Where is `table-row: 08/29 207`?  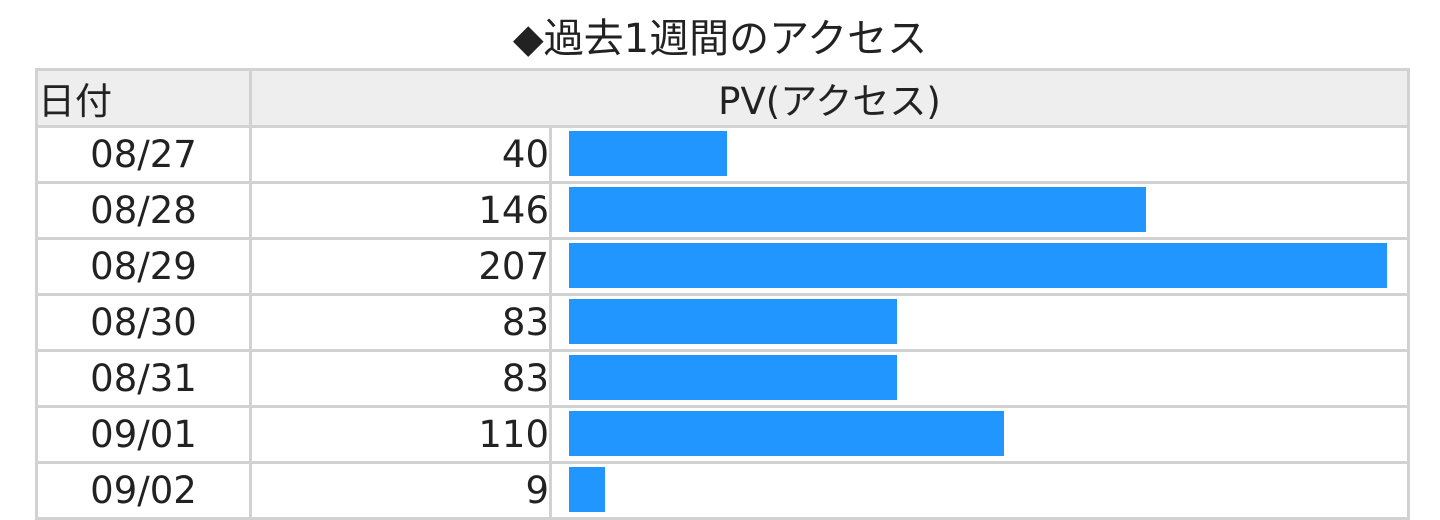 table-row: 08/29 207 is located at coordinates (722, 266).